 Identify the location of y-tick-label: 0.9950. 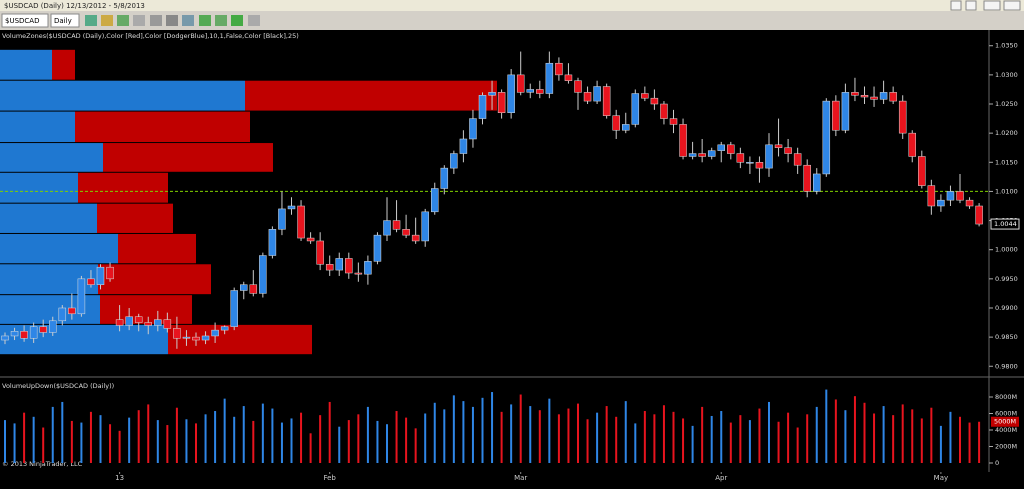
(1006, 279).